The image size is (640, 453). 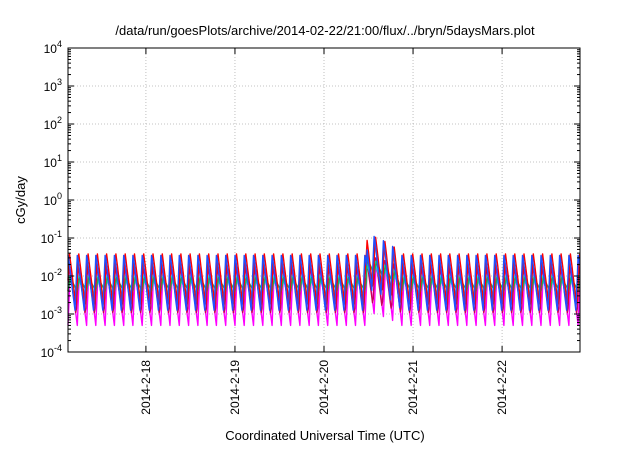 What do you see at coordinates (324, 435) in the screenshot?
I see `x-axis-label: Coordinated Universal Time (UTC)` at bounding box center [324, 435].